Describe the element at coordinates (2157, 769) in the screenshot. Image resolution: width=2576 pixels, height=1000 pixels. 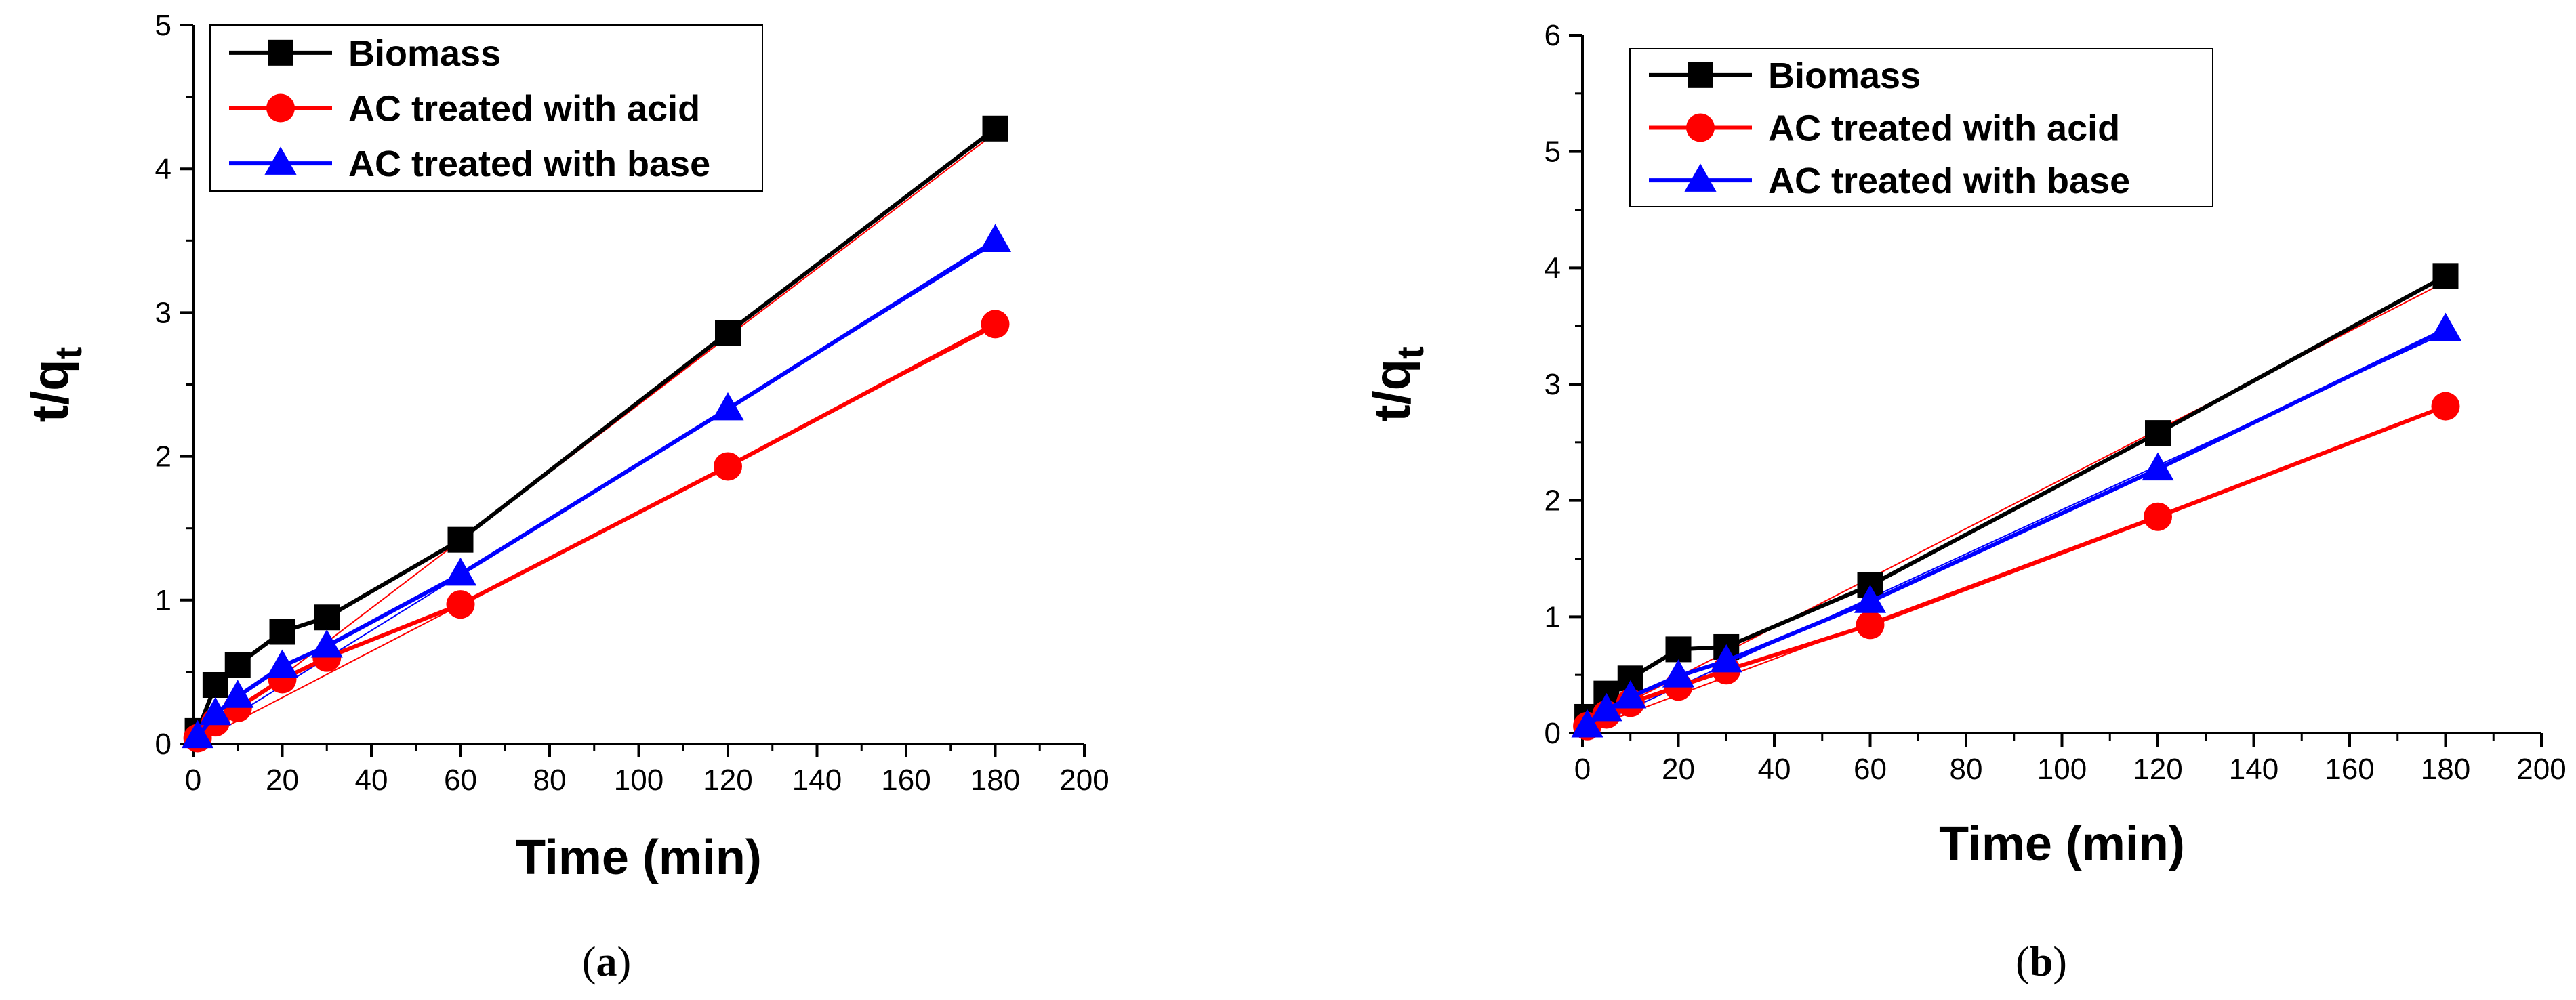
I see `x-tick-label: 120` at that location.